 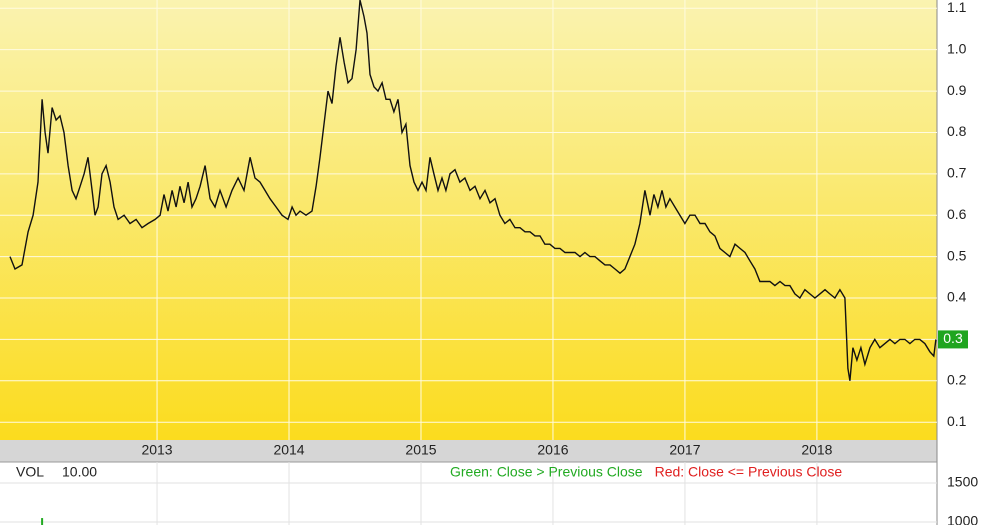 I want to click on last-value-box, so click(x=953, y=339).